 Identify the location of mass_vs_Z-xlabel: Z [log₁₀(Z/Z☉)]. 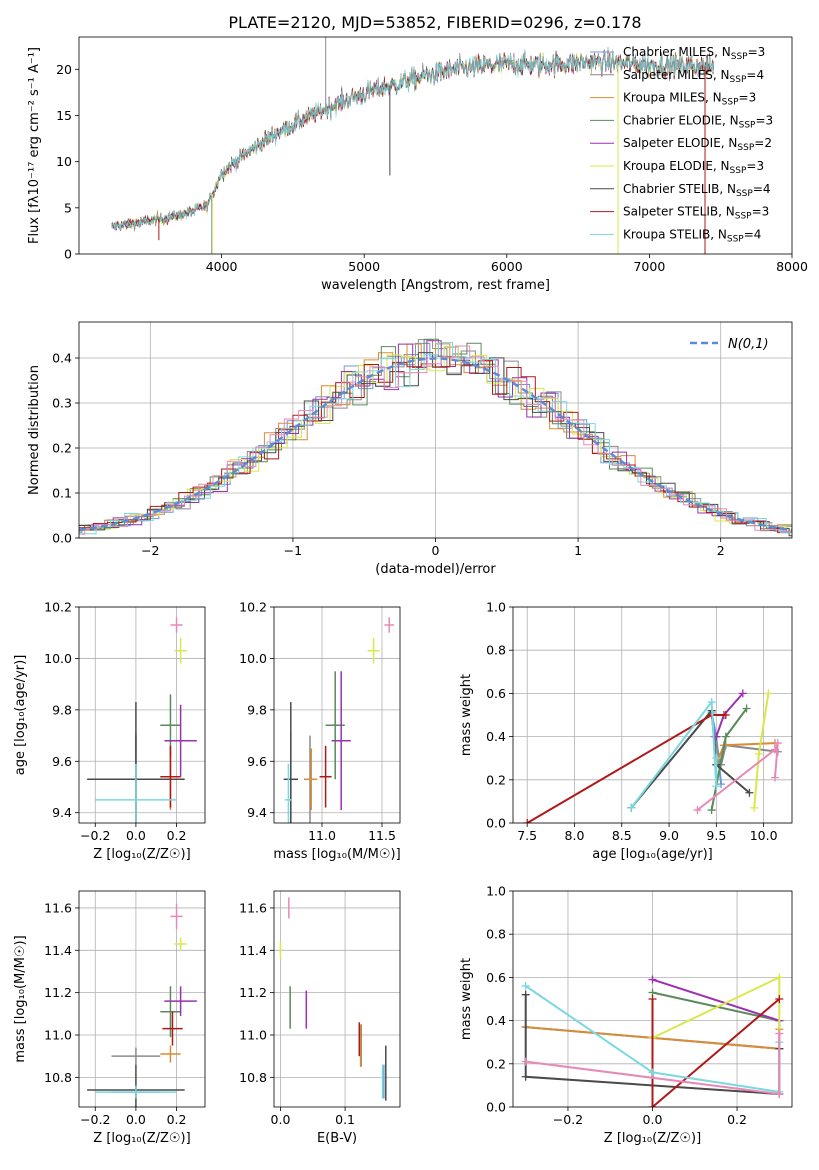
(141, 1138).